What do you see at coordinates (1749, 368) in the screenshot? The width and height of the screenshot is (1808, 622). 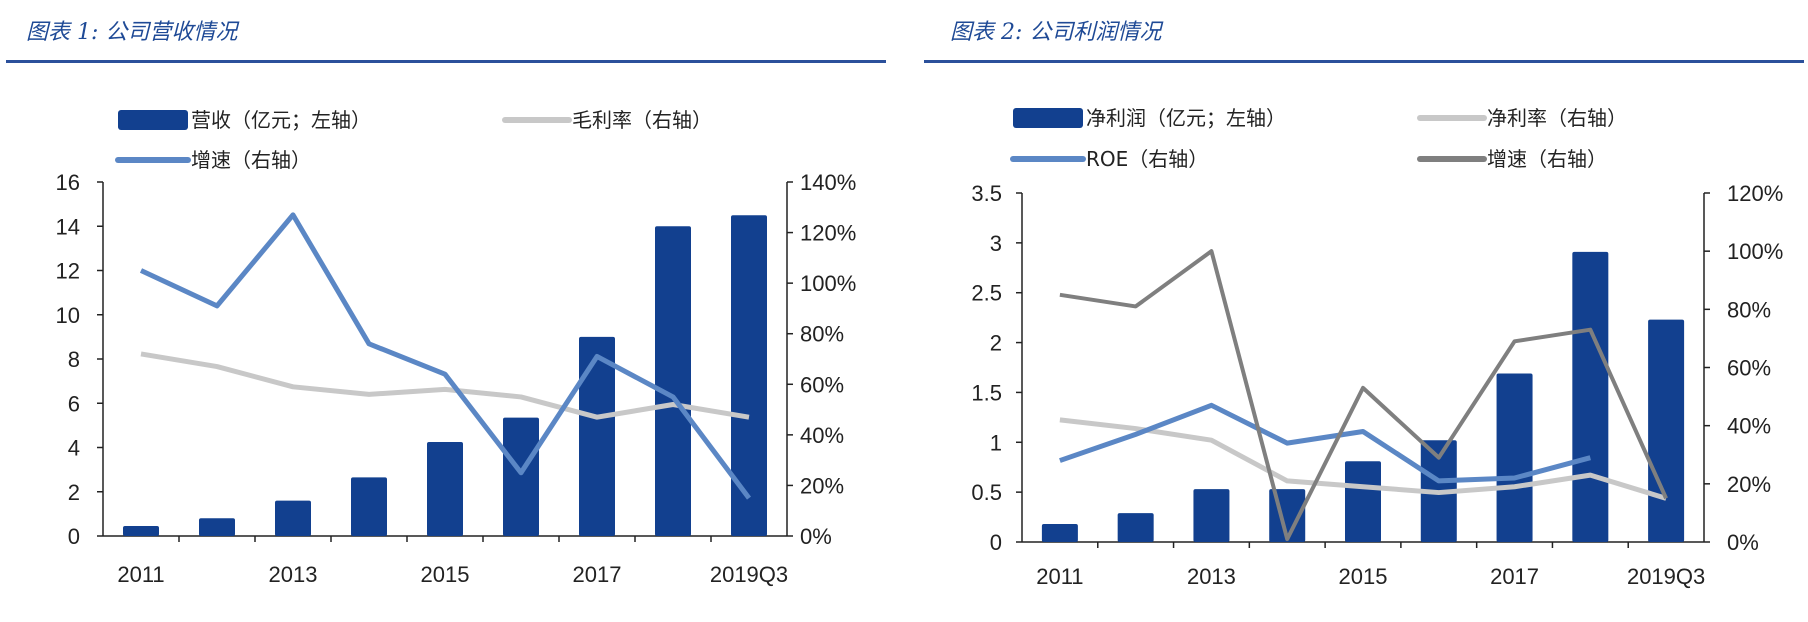 I see `chart-2-right-tick-label: 60%` at bounding box center [1749, 368].